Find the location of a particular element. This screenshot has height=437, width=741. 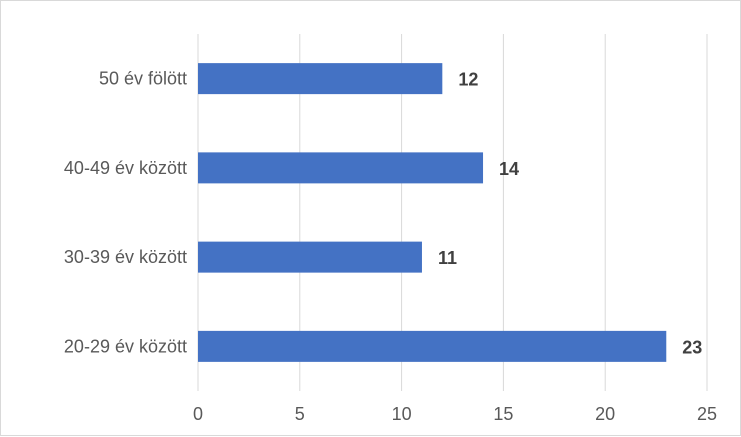

category-label: 50 év fölött is located at coordinates (143, 79).